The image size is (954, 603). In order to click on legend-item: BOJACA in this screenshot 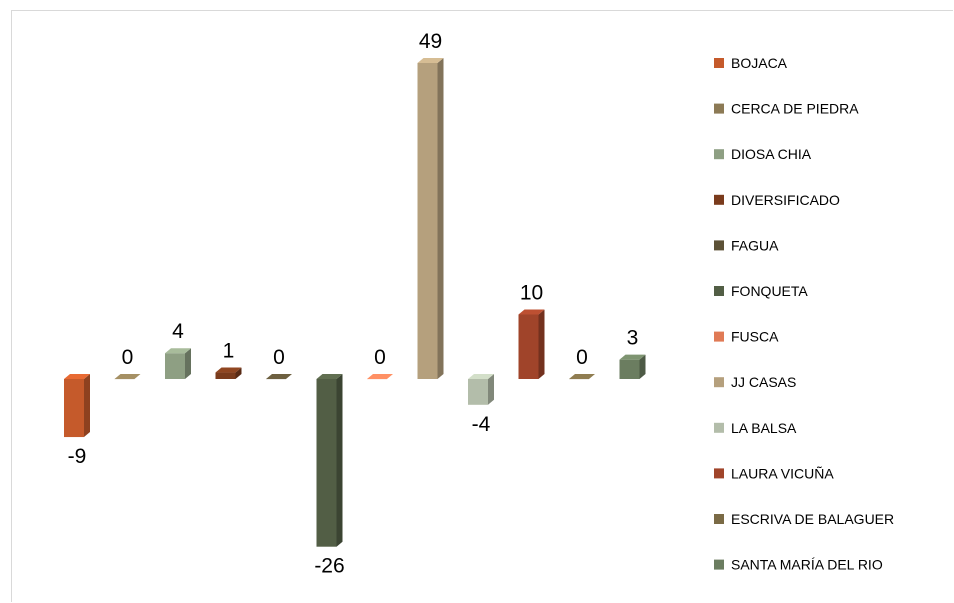, I will do `click(751, 63)`.